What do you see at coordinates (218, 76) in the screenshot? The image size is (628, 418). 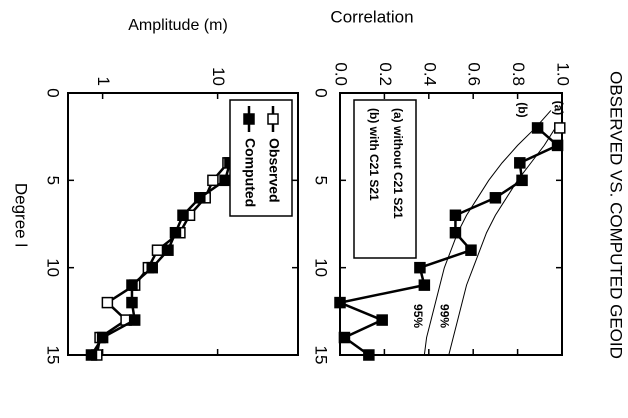 I see `y-tick-label: 10` at bounding box center [218, 76].